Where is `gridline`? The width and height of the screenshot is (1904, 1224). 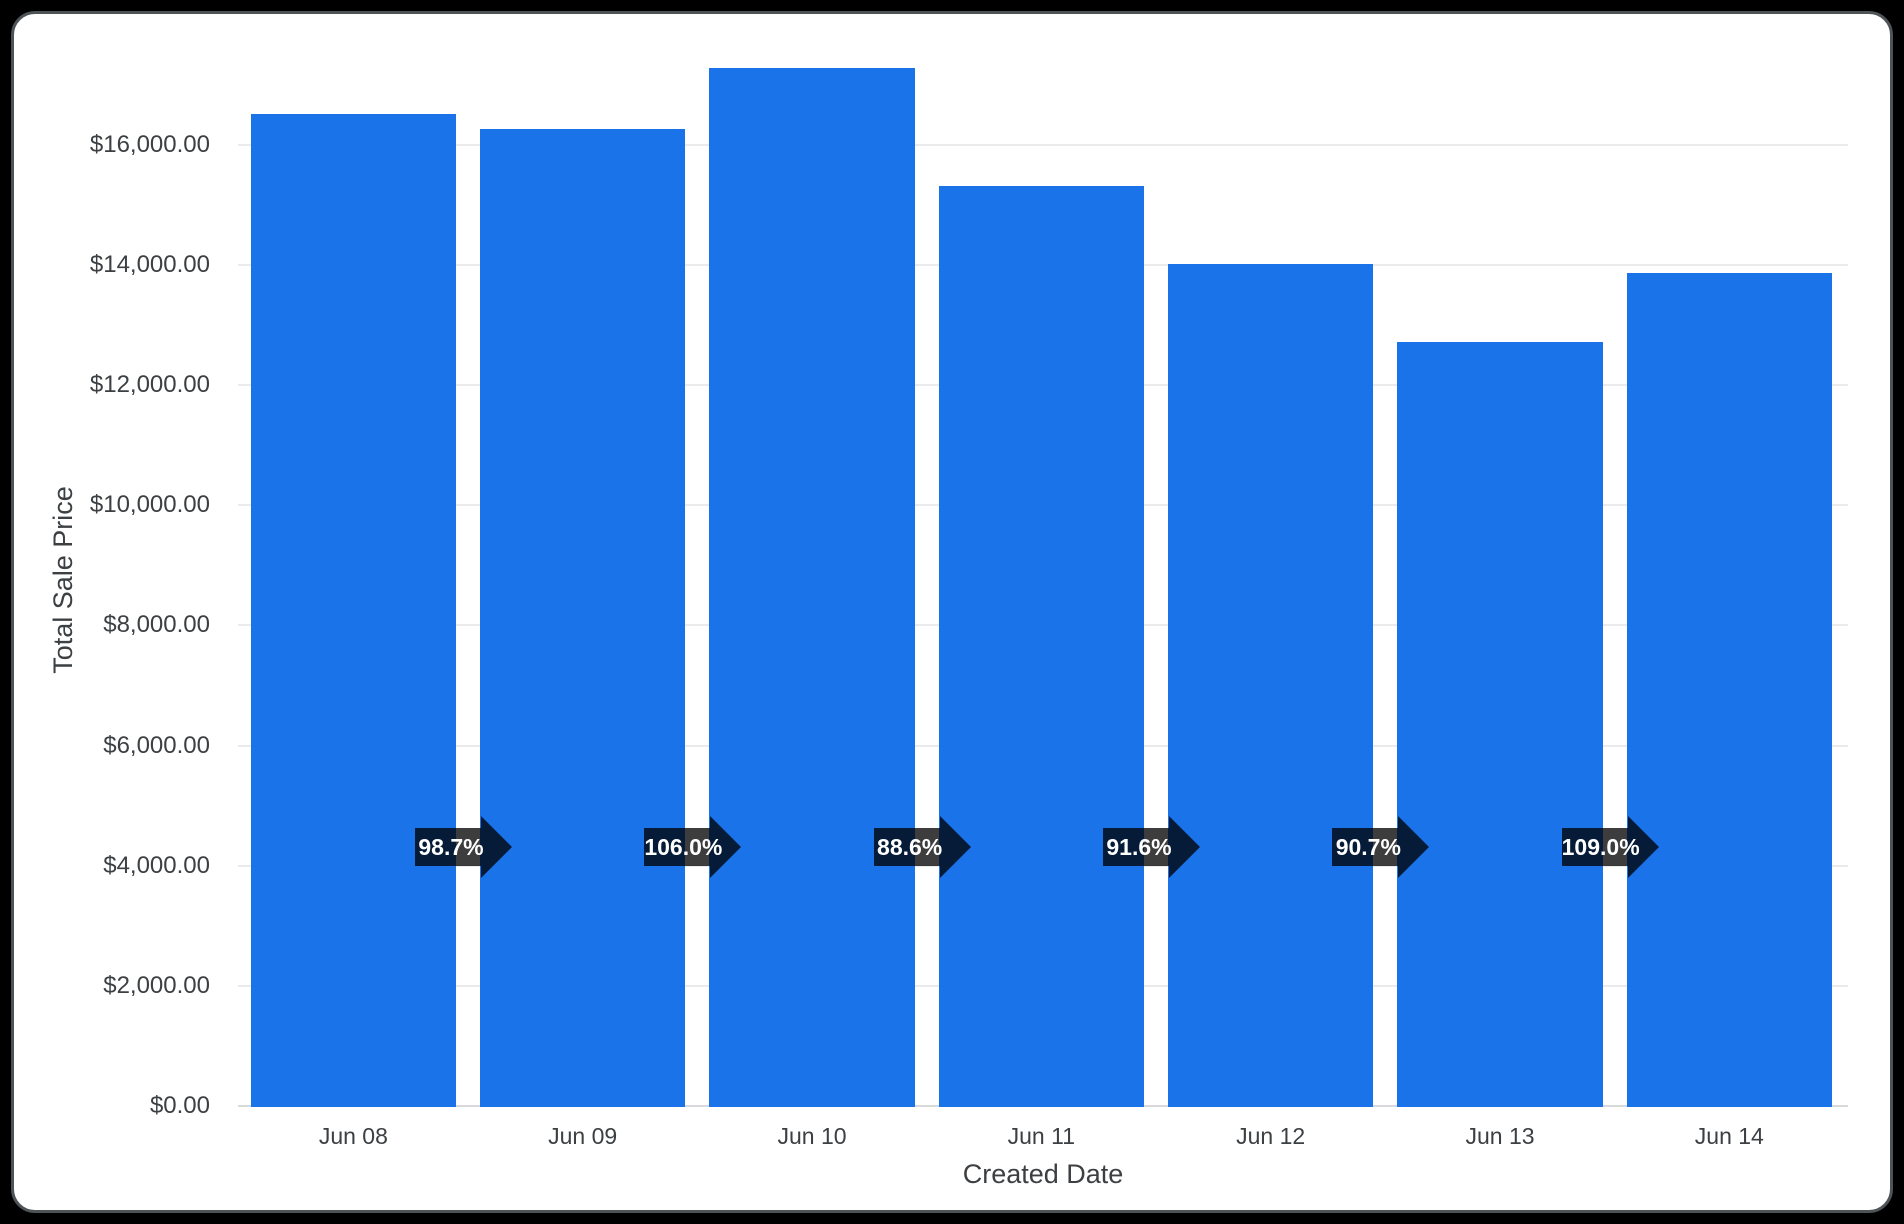 gridline is located at coordinates (1043, 144).